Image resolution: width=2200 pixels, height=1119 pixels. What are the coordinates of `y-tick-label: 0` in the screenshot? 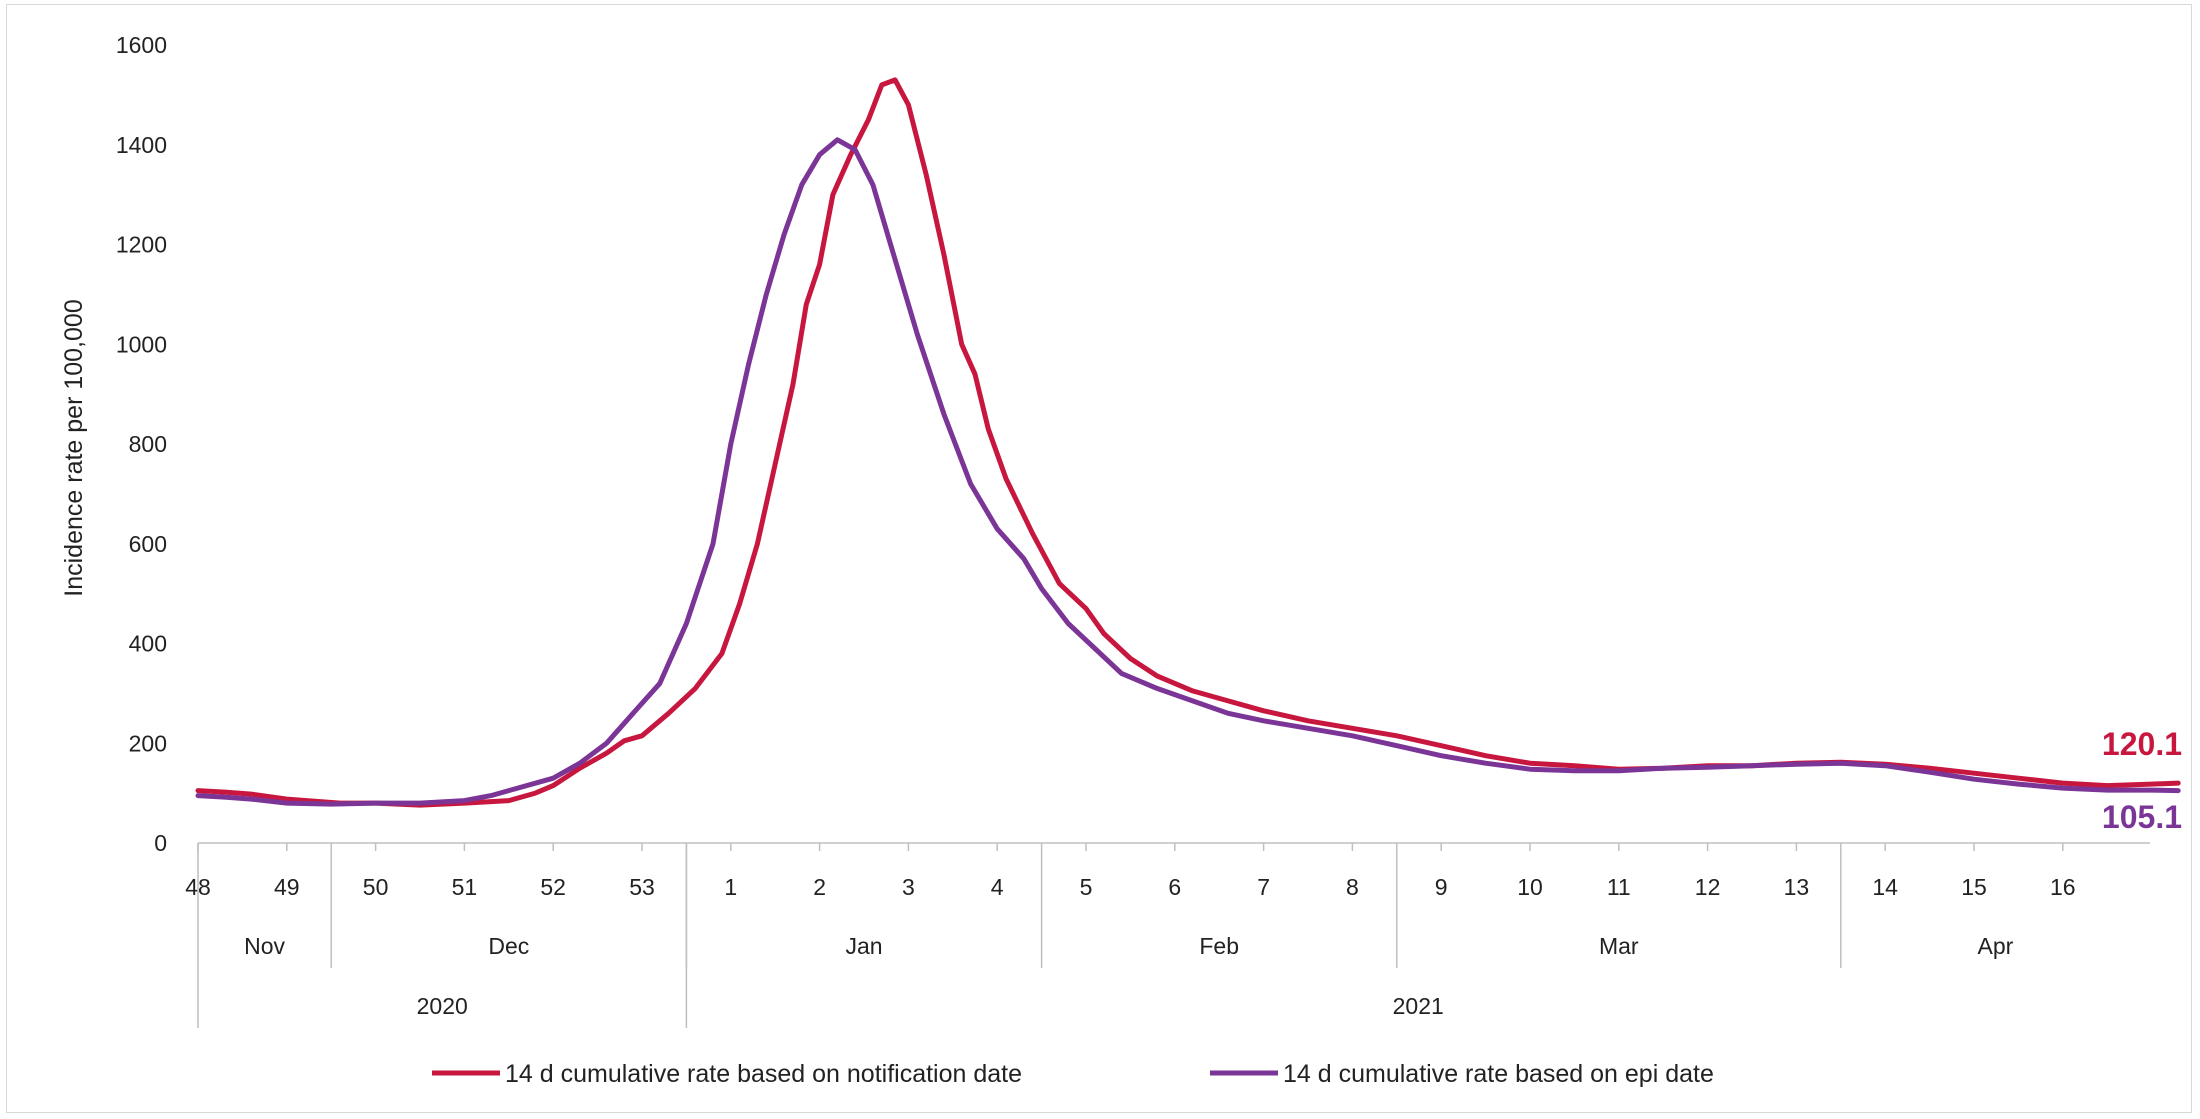 It's located at (160, 843).